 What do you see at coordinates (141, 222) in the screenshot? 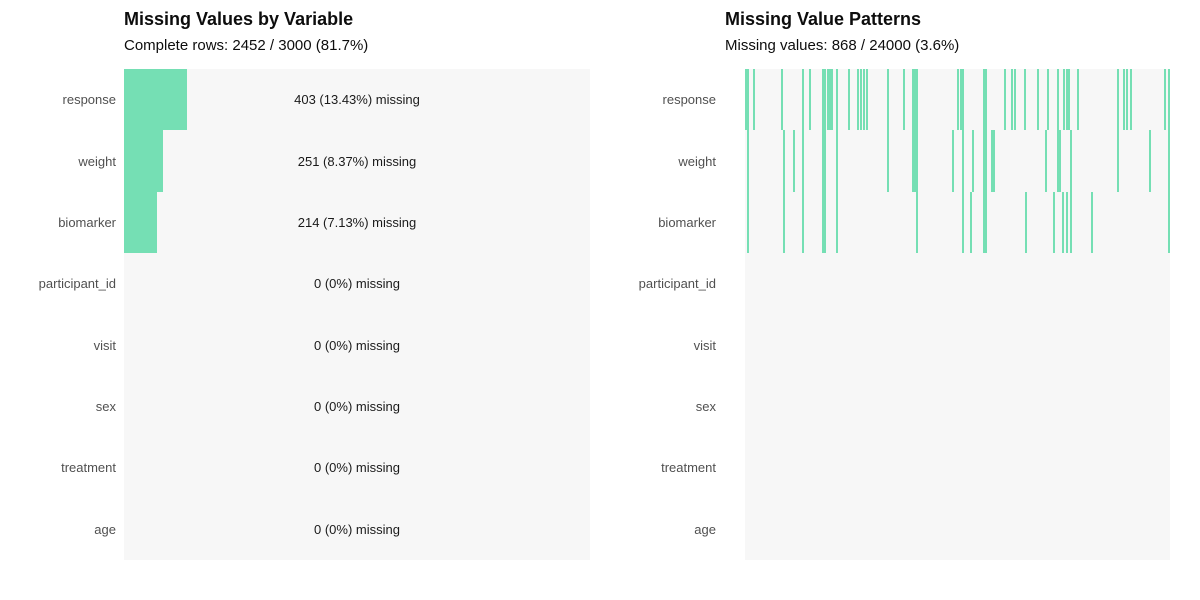
I see `missing-bar-biomarker` at bounding box center [141, 222].